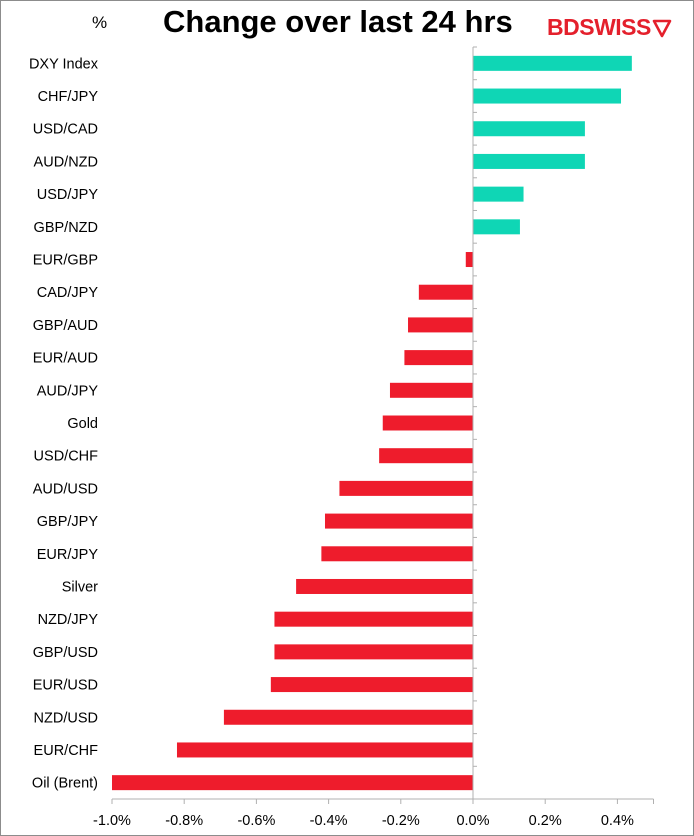 This screenshot has height=836, width=694. I want to click on x-tick-label: 0.0%, so click(472, 821).